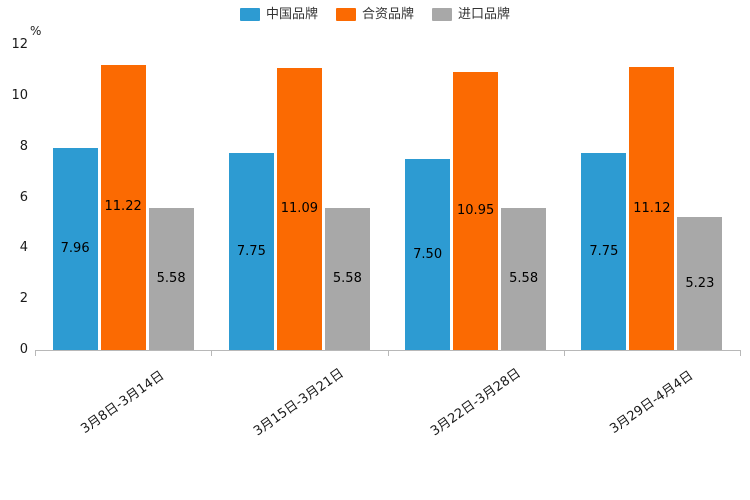 The width and height of the screenshot is (750, 500). Describe the element at coordinates (387, 14) in the screenshot. I see `legend-label: 合资品牌` at that location.